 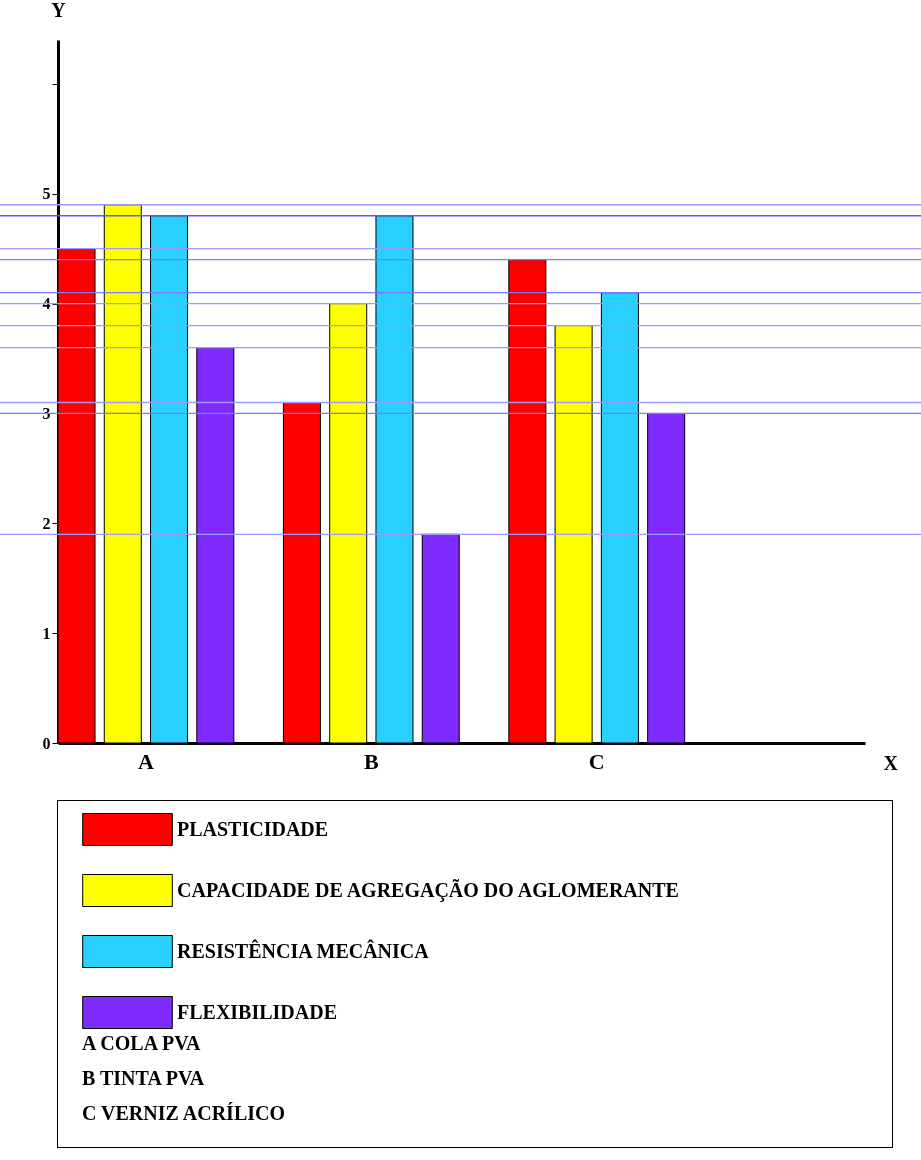 I want to click on legend-label: RESISTÊNCIA MECÂNICA, so click(x=303, y=950).